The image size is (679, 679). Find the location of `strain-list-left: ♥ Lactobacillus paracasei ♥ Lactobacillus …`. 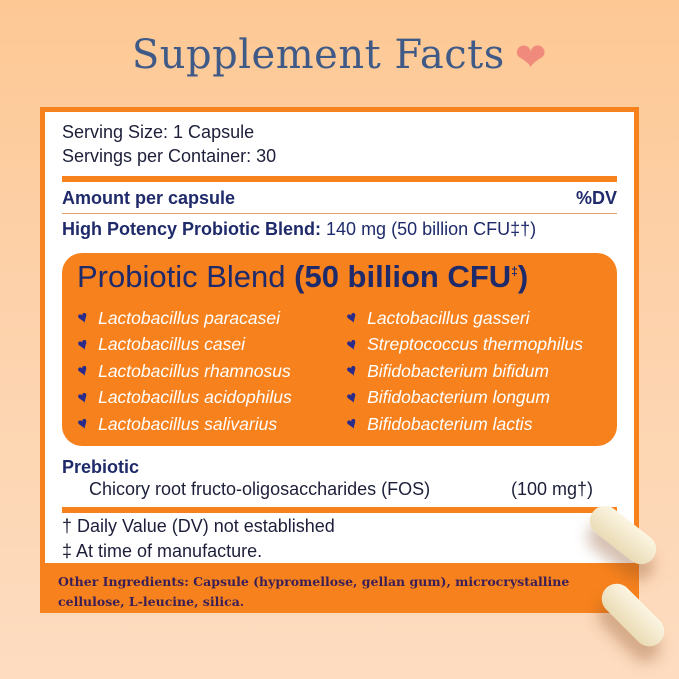

strain-list-left: ♥ Lactobacillus paracasei ♥ Lactobacillus … is located at coordinates (183, 371).